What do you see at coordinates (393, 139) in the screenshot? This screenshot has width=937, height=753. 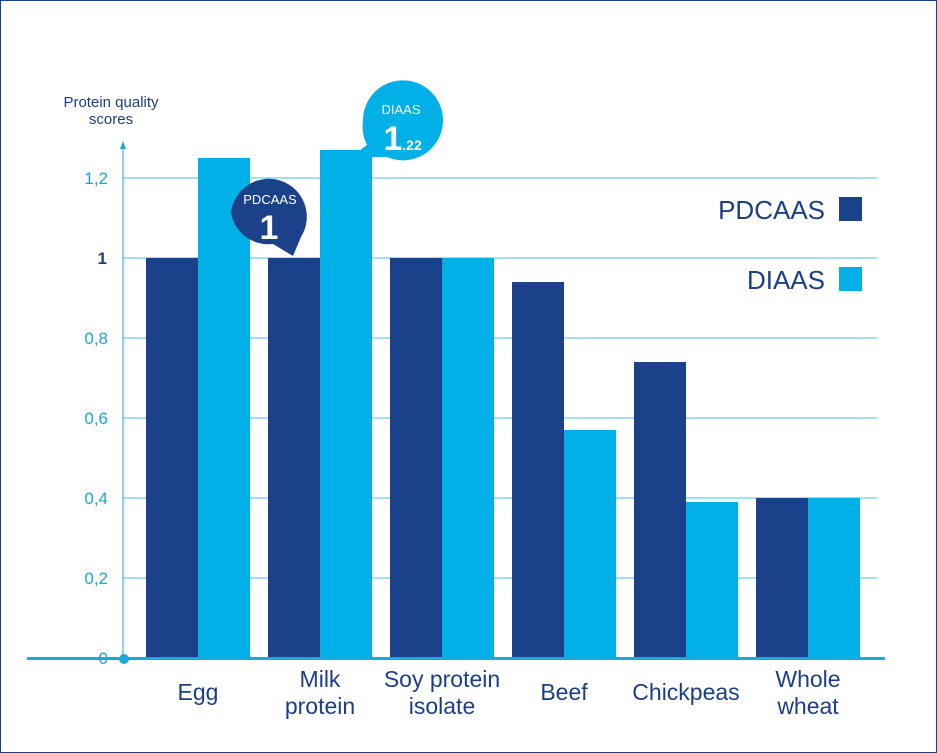 I see `callout-value-diaas: 1` at bounding box center [393, 139].